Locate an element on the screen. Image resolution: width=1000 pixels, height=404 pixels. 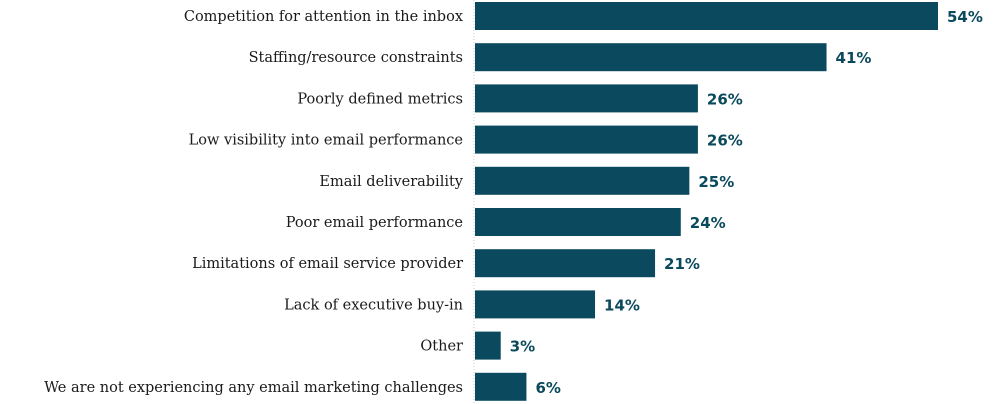
data-label: 54% is located at coordinates (965, 17).